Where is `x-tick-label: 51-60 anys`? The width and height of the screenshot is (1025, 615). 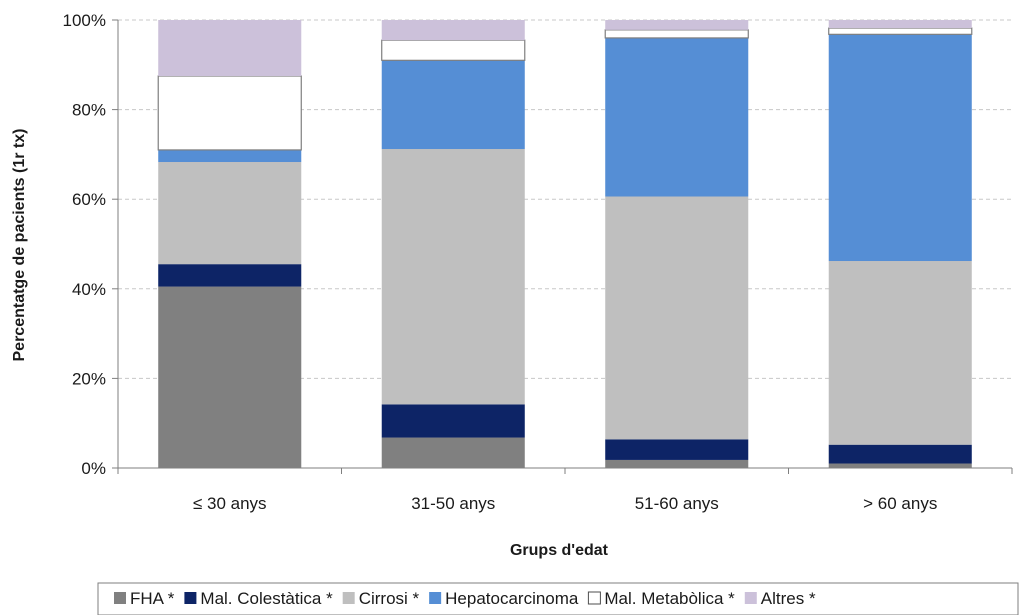 x-tick-label: 51-60 anys is located at coordinates (677, 503).